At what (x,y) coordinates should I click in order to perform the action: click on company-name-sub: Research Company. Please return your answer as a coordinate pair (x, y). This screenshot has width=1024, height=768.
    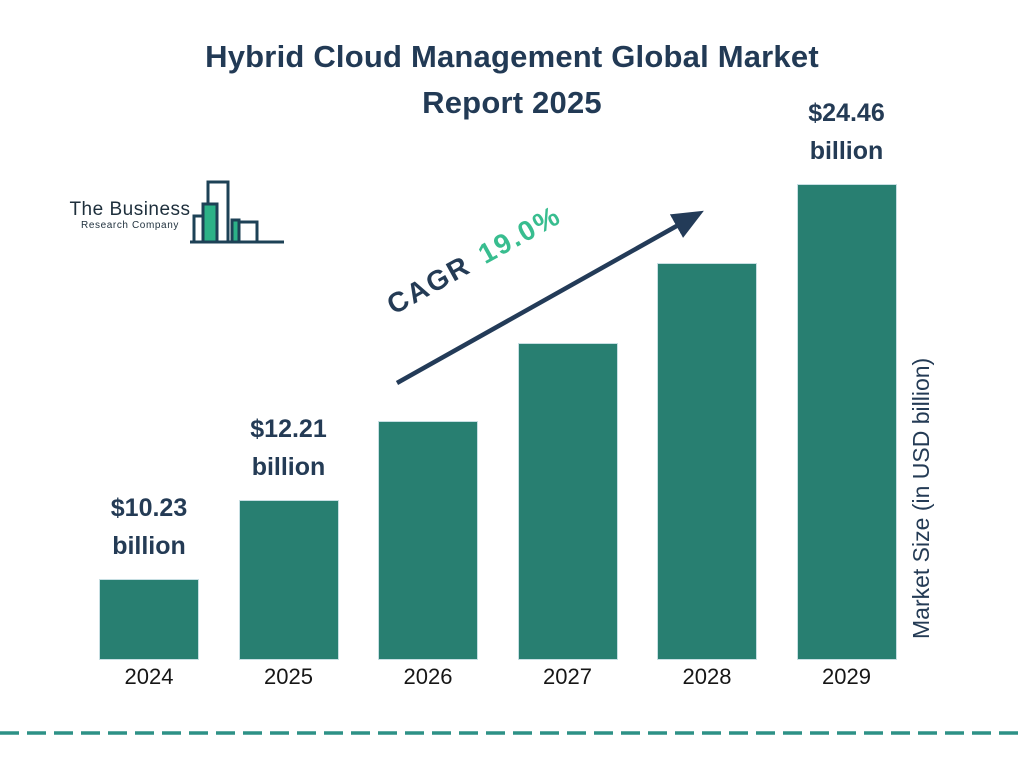
    Looking at the image, I should click on (130, 225).